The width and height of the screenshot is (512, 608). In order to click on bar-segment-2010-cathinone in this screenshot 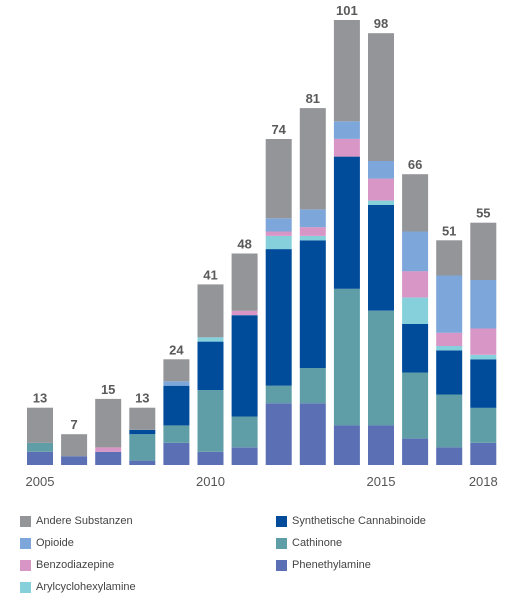, I will do `click(210, 421)`.